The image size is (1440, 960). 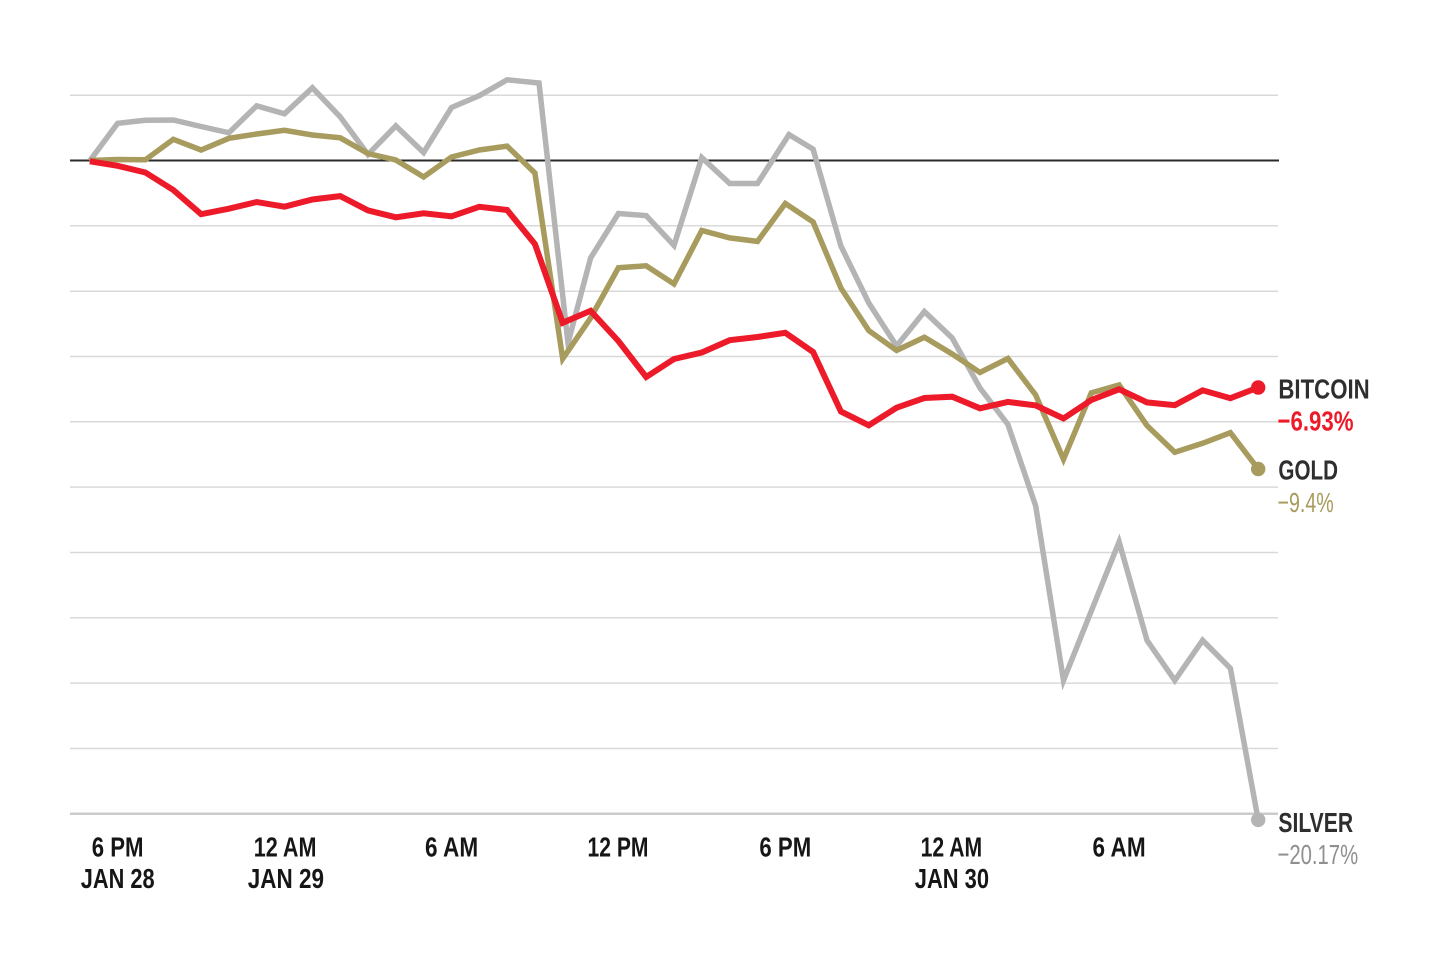 What do you see at coordinates (1323, 388) in the screenshot?
I see `svg-text: BITCOIN` at bounding box center [1323, 388].